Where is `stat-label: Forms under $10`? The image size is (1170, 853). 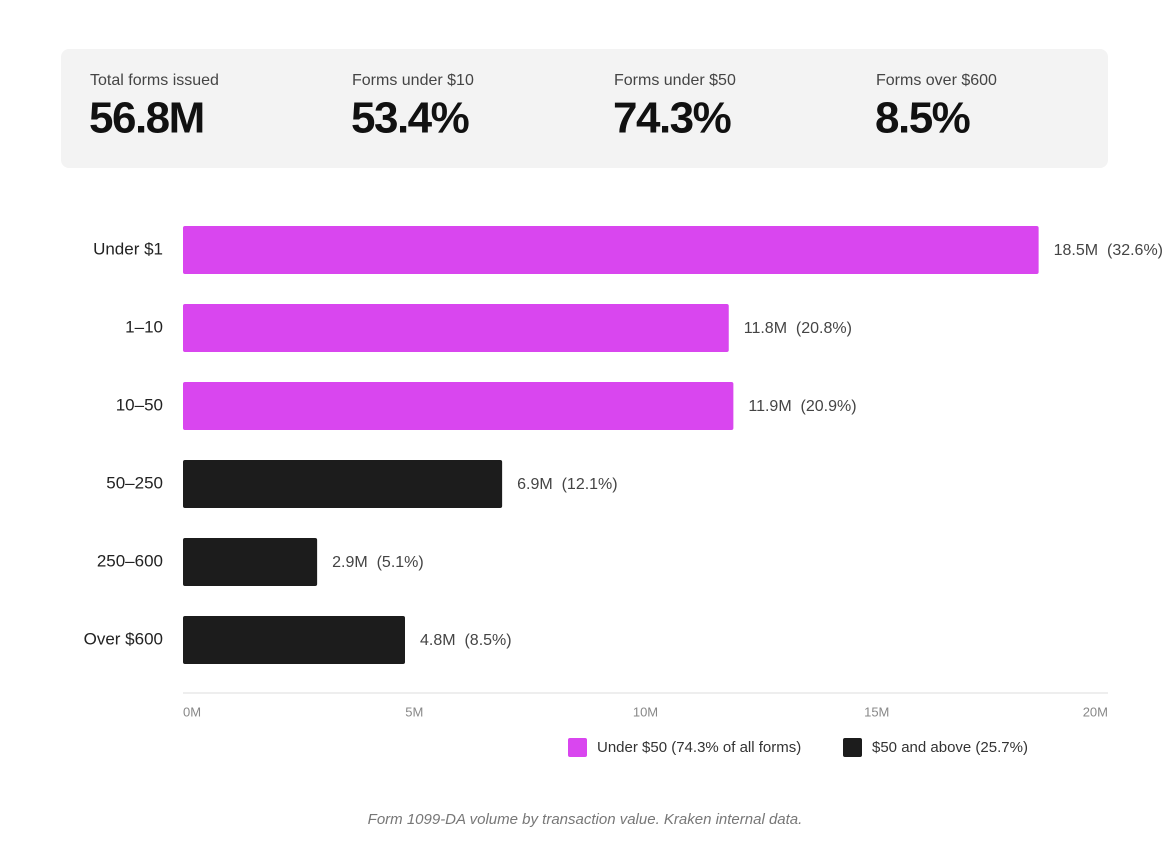 stat-label: Forms under $10 is located at coordinates (413, 80).